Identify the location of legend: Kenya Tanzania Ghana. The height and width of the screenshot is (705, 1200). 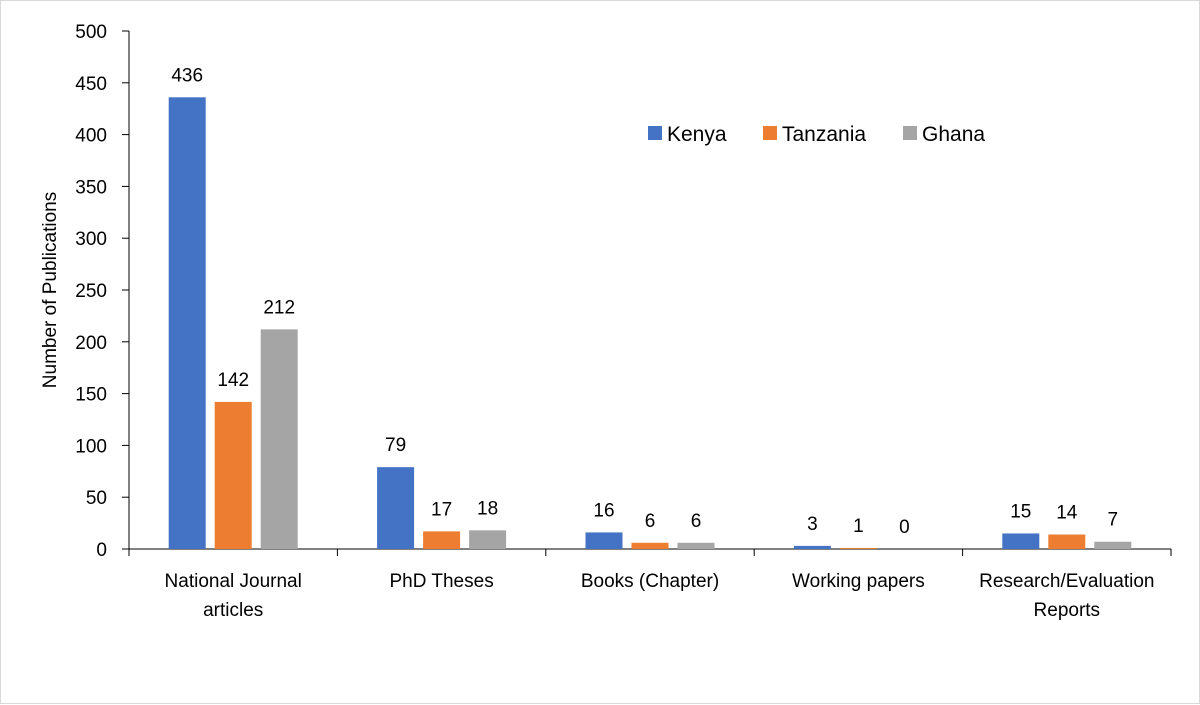
(816, 134).